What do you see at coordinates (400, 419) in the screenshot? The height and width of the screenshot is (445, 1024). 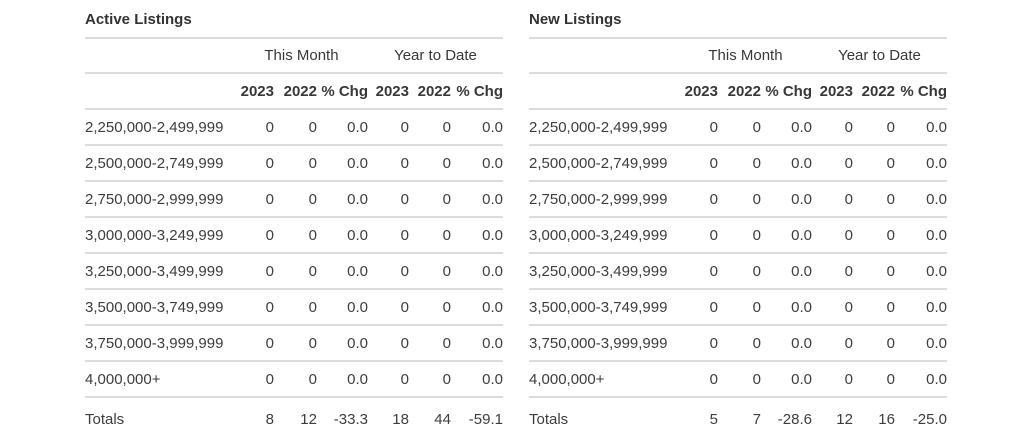 I see `cell-value: 18` at bounding box center [400, 419].